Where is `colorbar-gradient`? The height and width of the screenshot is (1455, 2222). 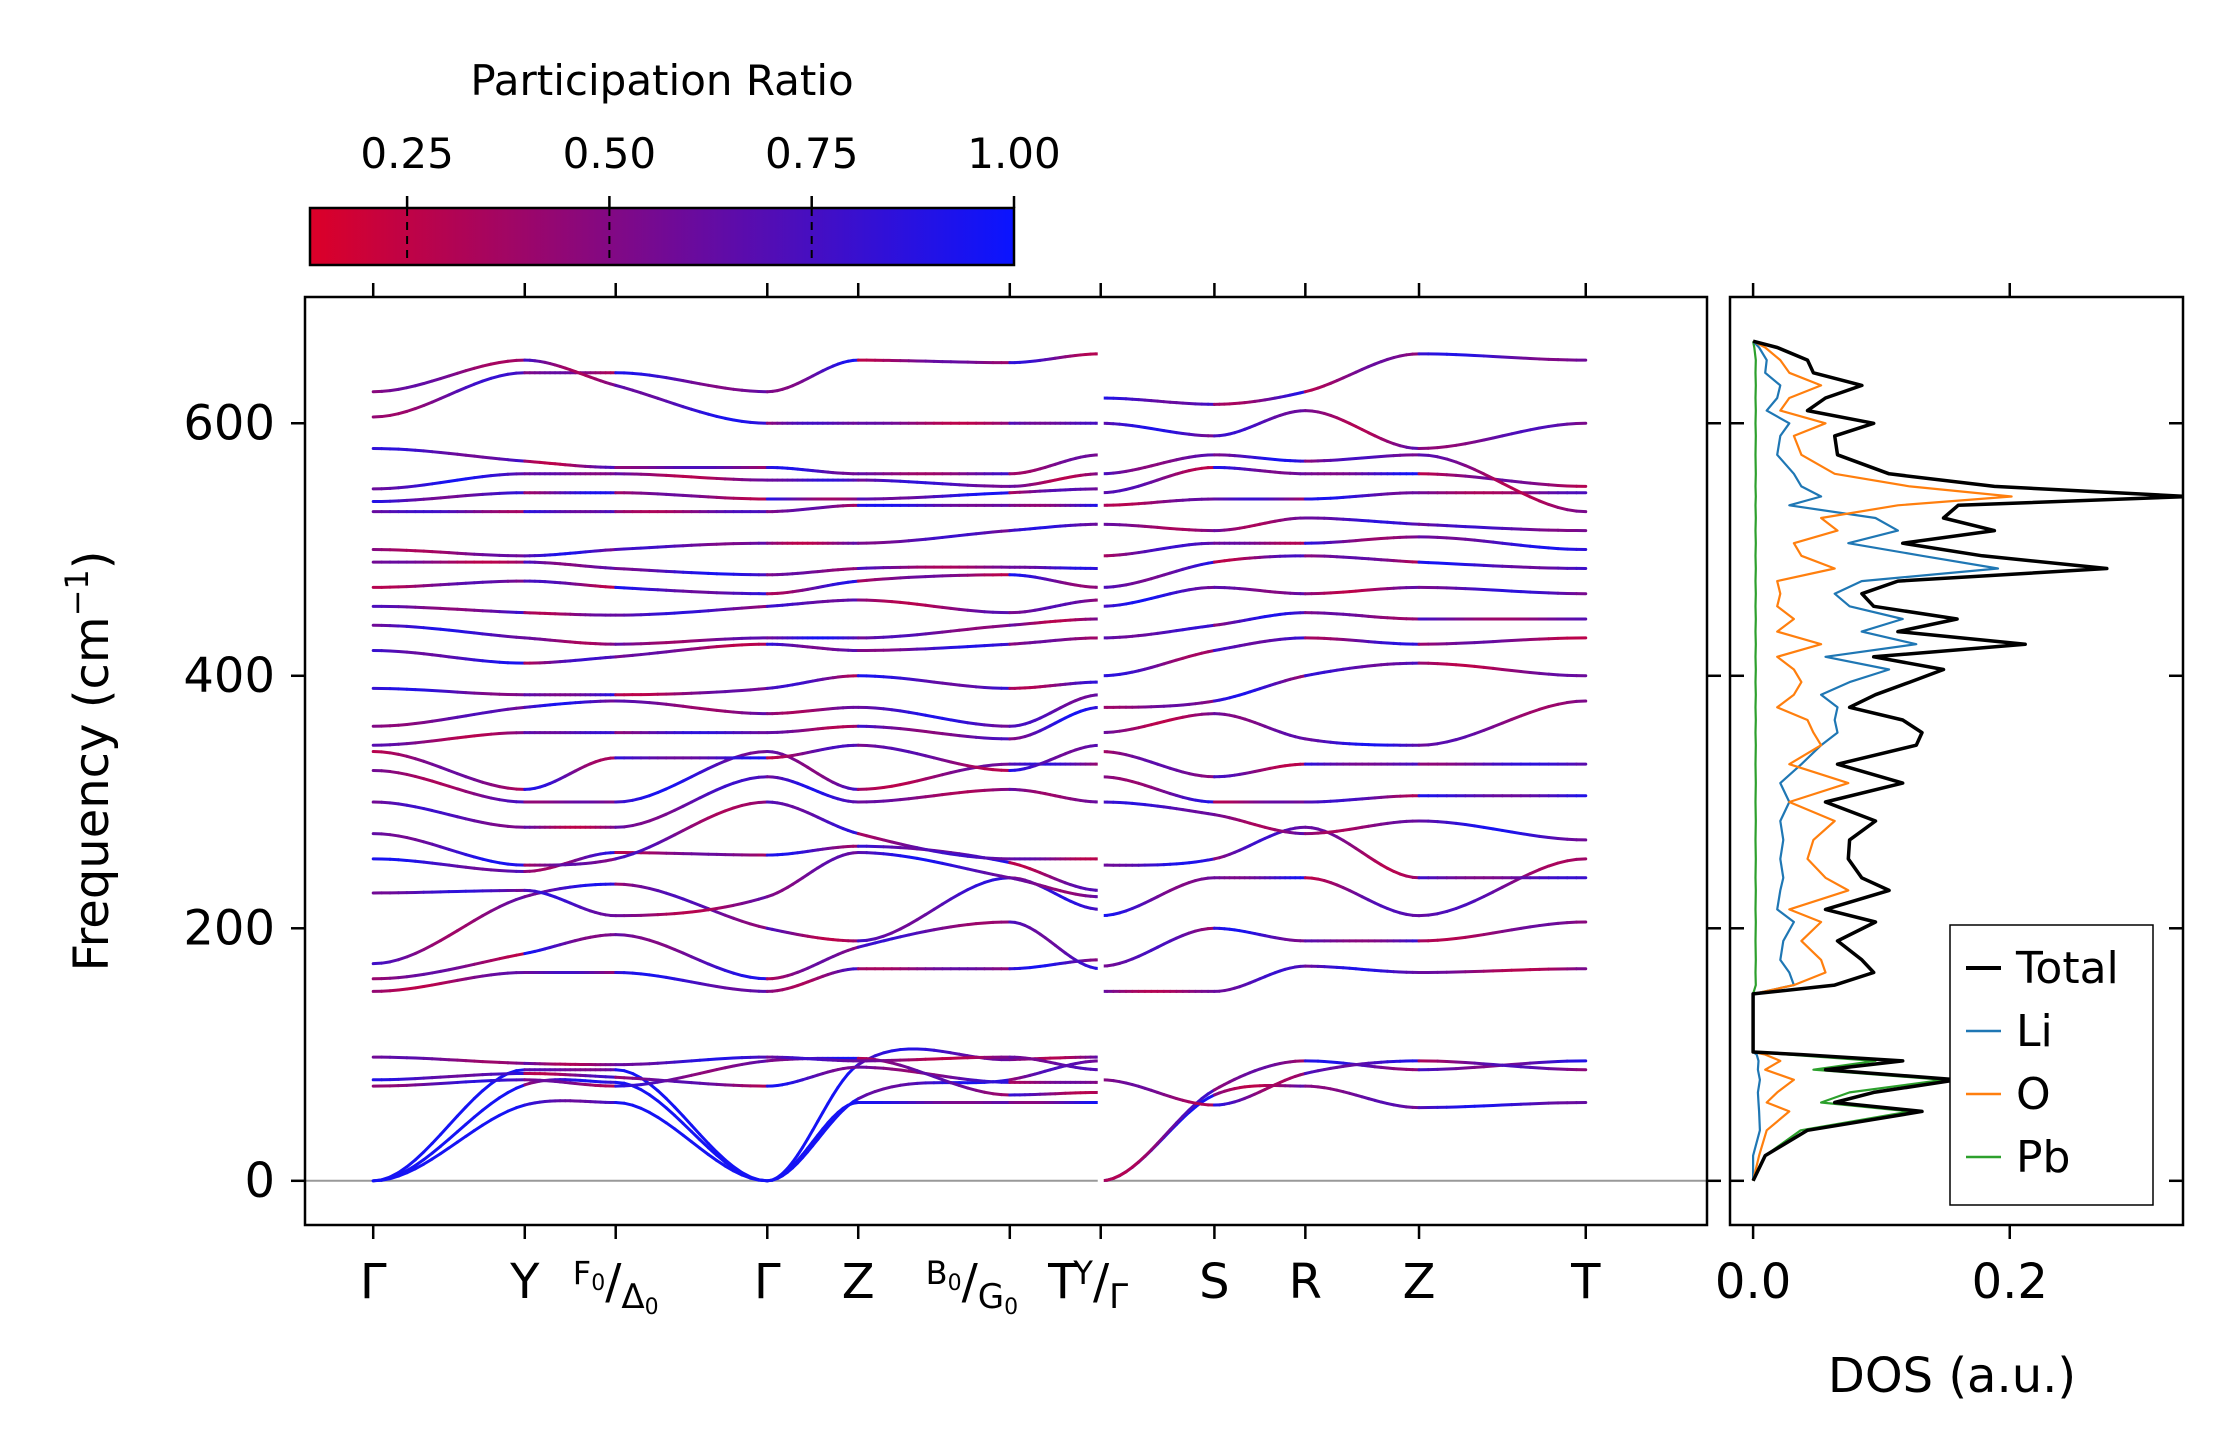 colorbar-gradient is located at coordinates (662, 236).